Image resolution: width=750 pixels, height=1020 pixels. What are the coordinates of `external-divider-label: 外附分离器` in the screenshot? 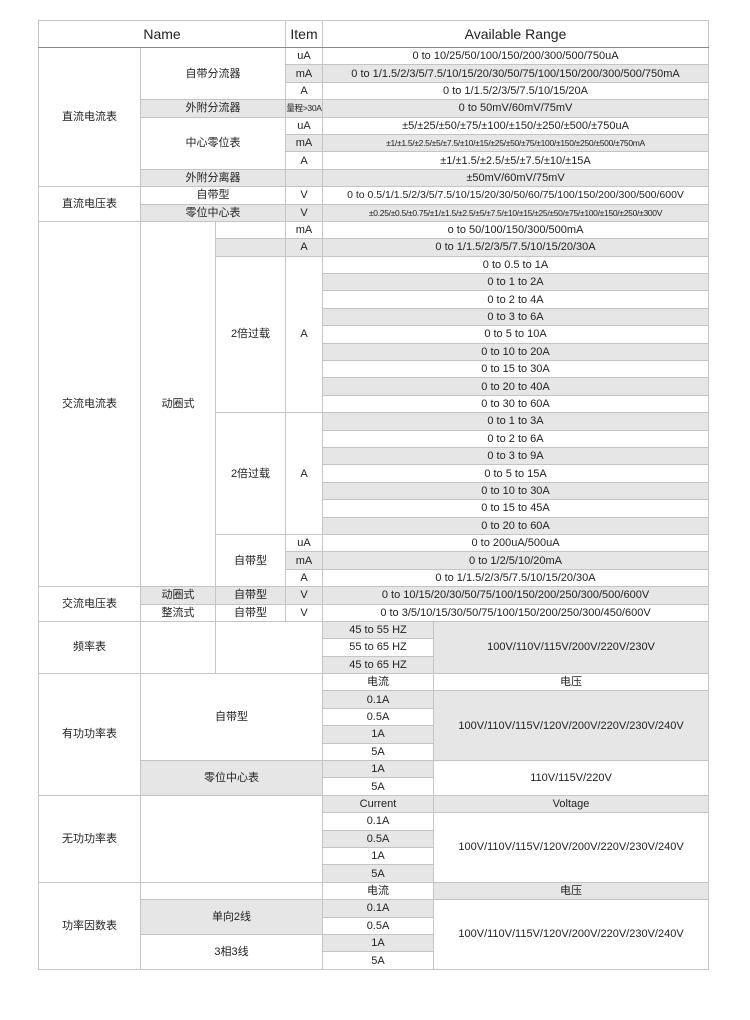 It's located at (213, 178).